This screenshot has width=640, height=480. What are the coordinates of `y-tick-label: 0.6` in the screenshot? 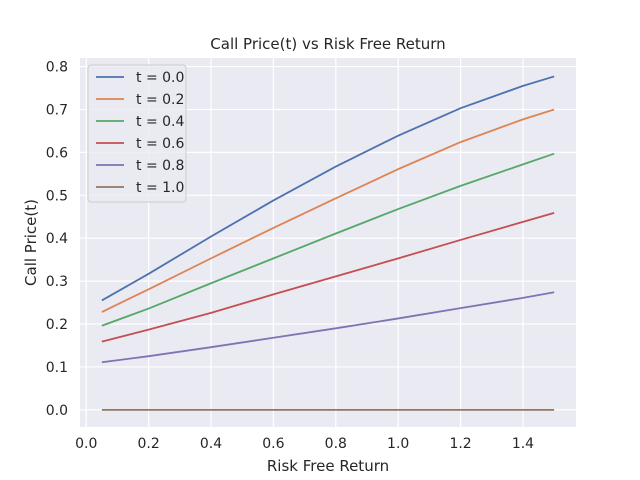 It's located at (57, 153).